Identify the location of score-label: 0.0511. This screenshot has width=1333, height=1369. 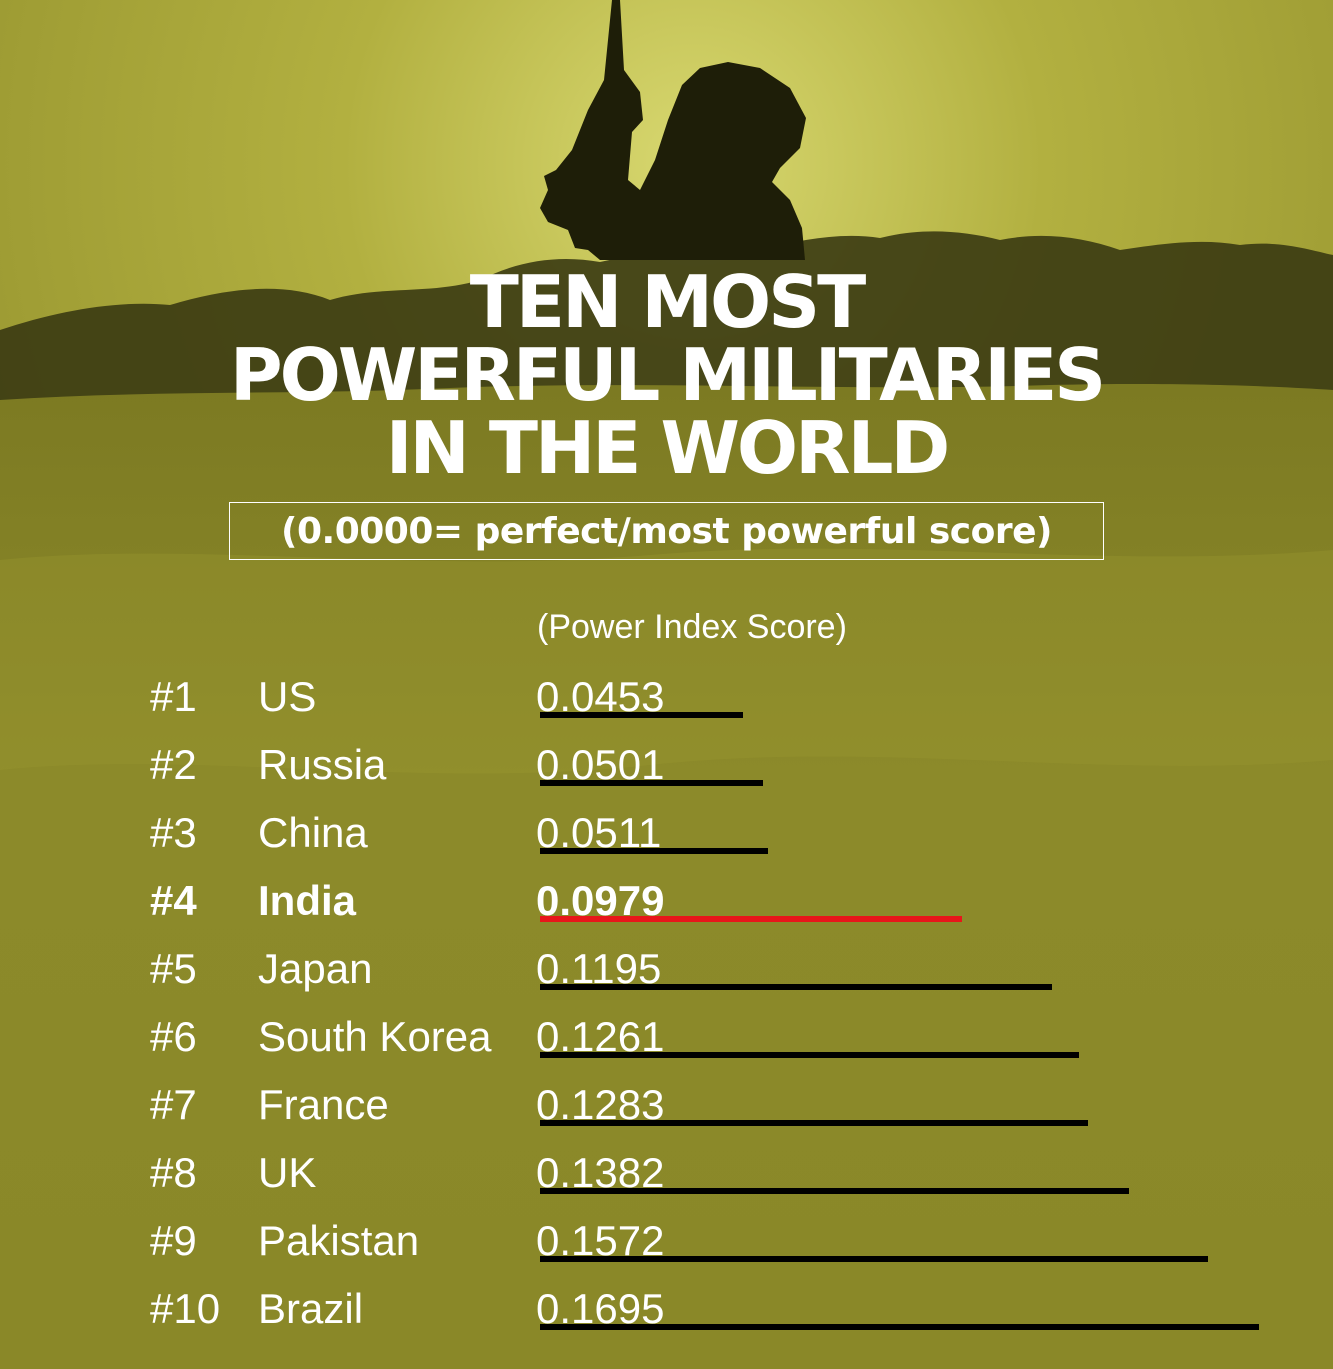
(599, 832).